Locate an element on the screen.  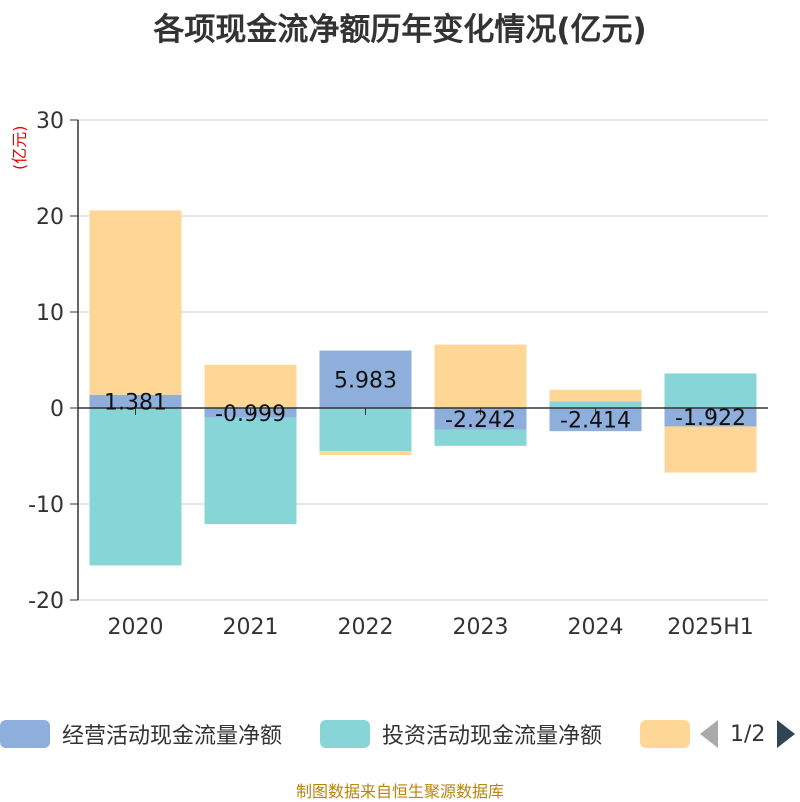
data-label-layer: 1.381 -0.999 5.983 -2.242 -2.414 -1.922 is located at coordinates (425, 400).